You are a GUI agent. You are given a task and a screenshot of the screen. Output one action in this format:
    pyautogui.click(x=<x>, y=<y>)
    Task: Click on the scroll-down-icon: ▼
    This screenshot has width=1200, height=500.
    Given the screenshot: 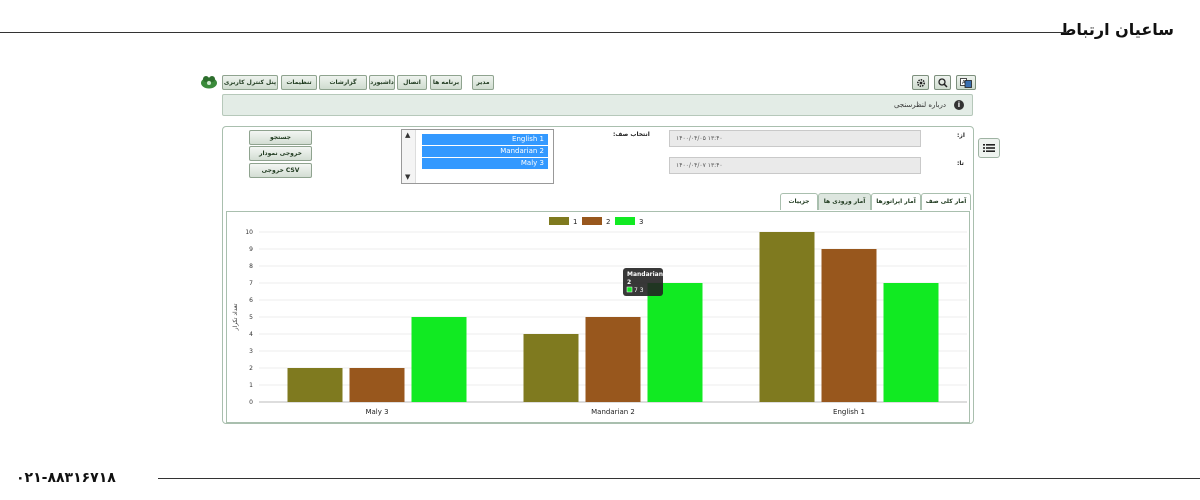 What is the action you would take?
    pyautogui.click(x=408, y=177)
    